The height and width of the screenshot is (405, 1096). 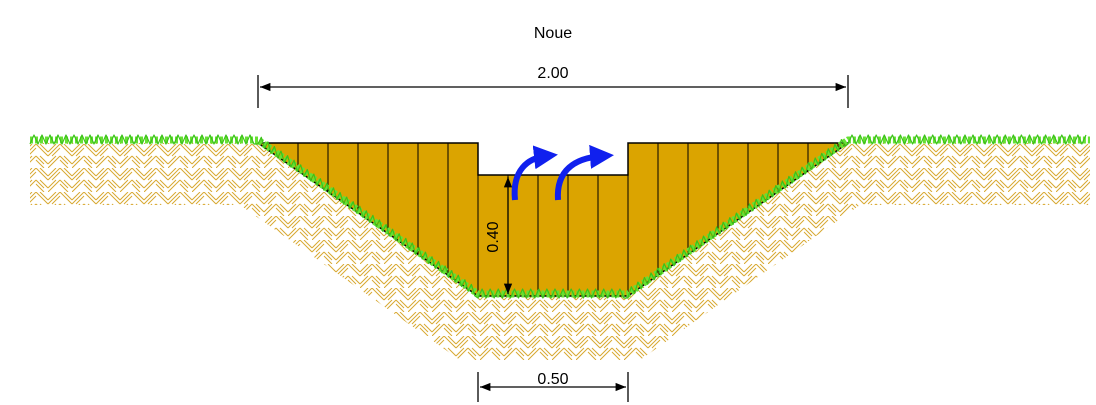 I want to click on dimension-bottom, so click(x=553, y=387).